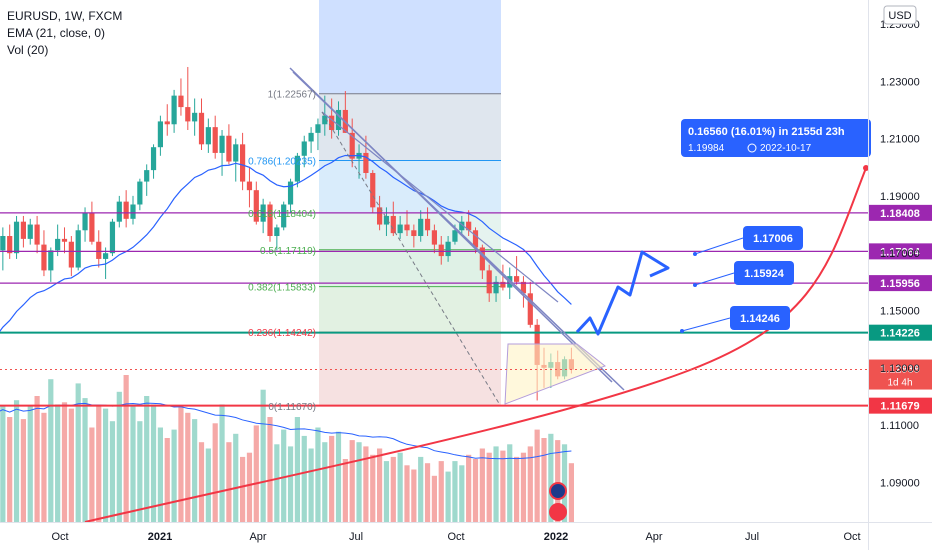 This screenshot has width=932, height=550. Describe the element at coordinates (900, 15) in the screenshot. I see `currency-badge: USD` at that location.